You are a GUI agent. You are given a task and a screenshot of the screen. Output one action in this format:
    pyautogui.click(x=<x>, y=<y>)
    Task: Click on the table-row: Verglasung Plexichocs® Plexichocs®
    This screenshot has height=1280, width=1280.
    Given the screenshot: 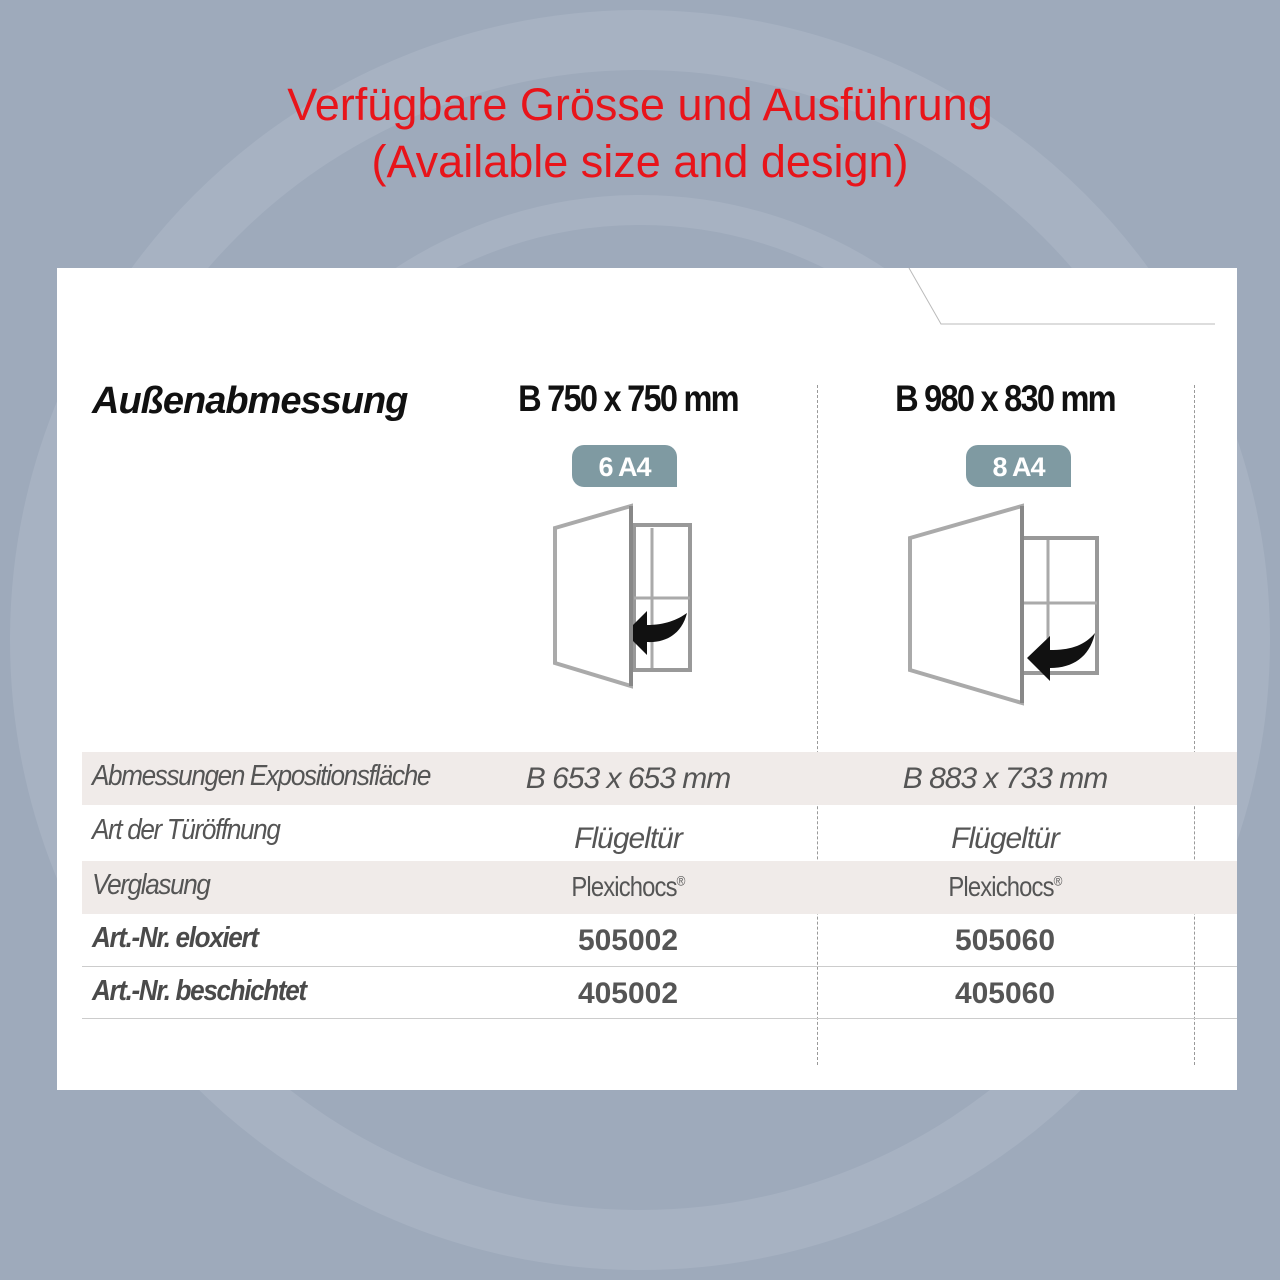 What is the action you would take?
    pyautogui.click(x=659, y=887)
    